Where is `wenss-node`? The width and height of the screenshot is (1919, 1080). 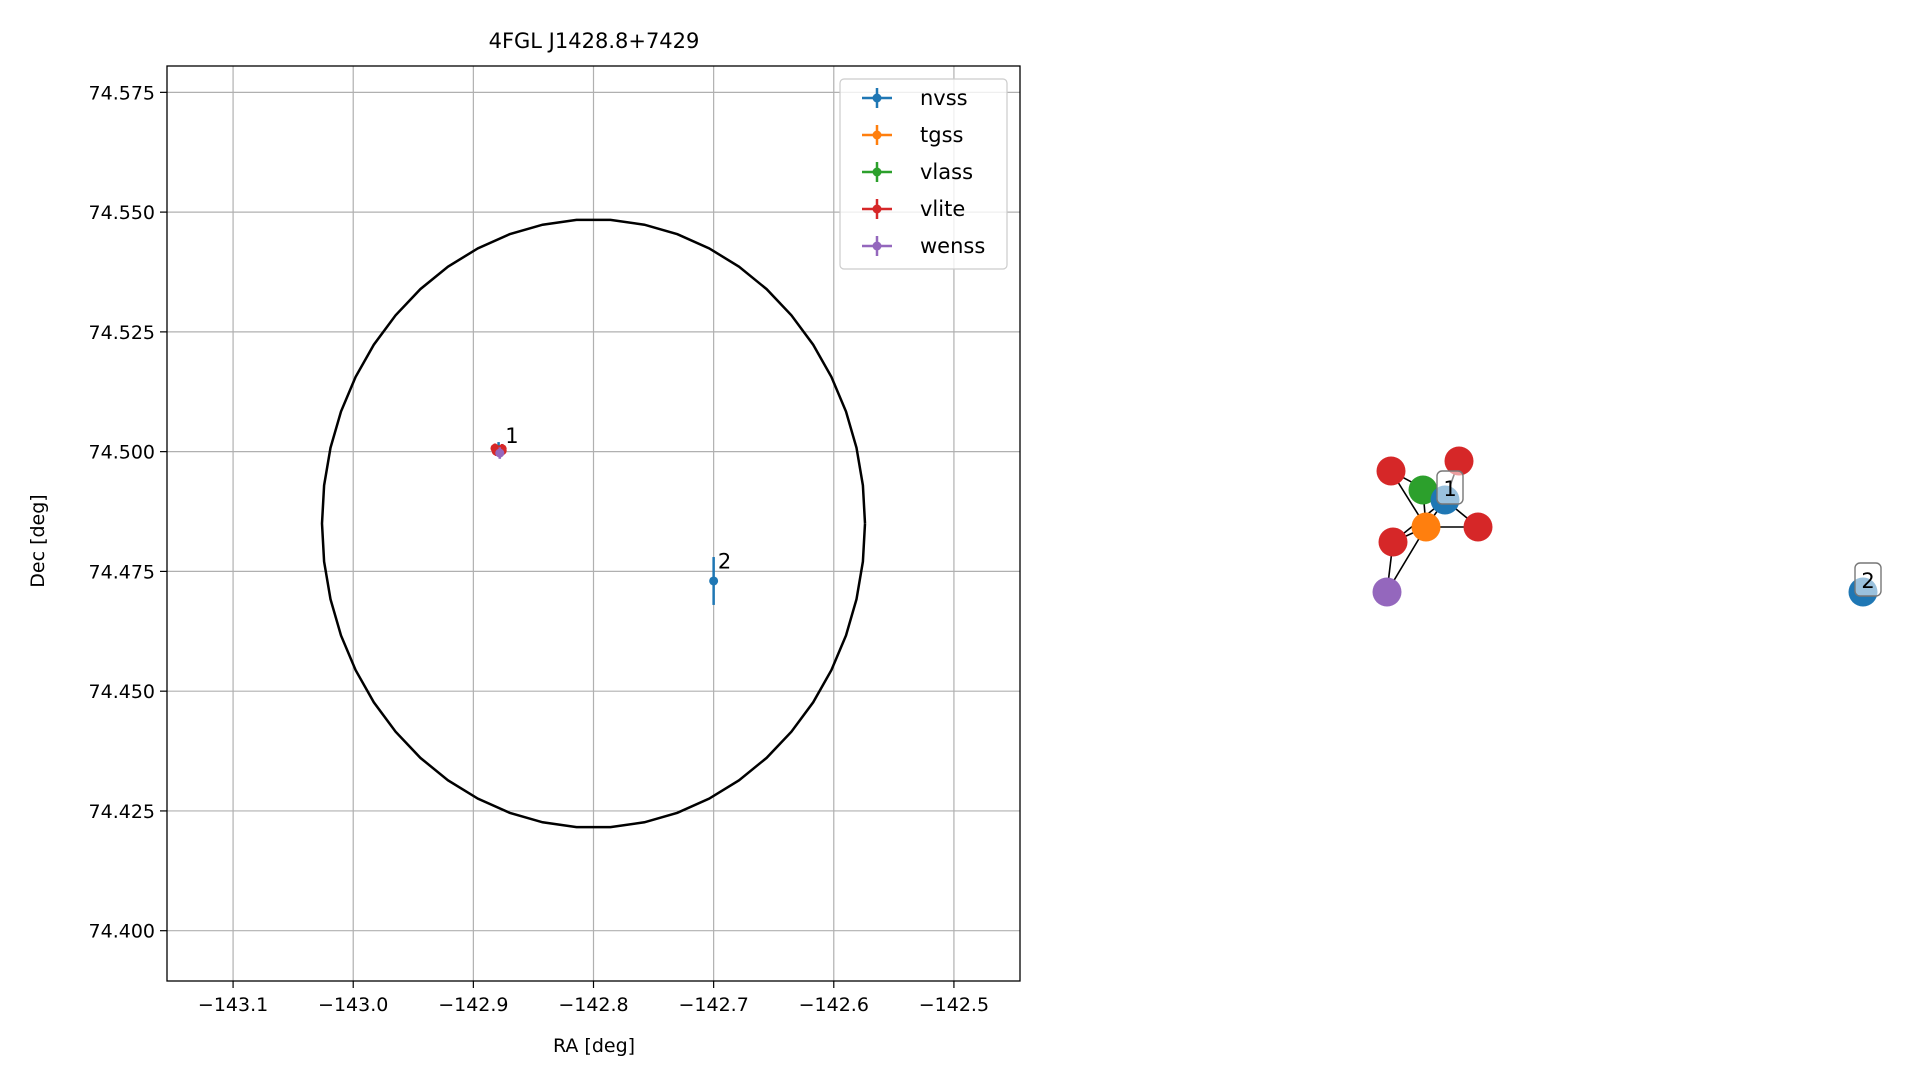 wenss-node is located at coordinates (1387, 592).